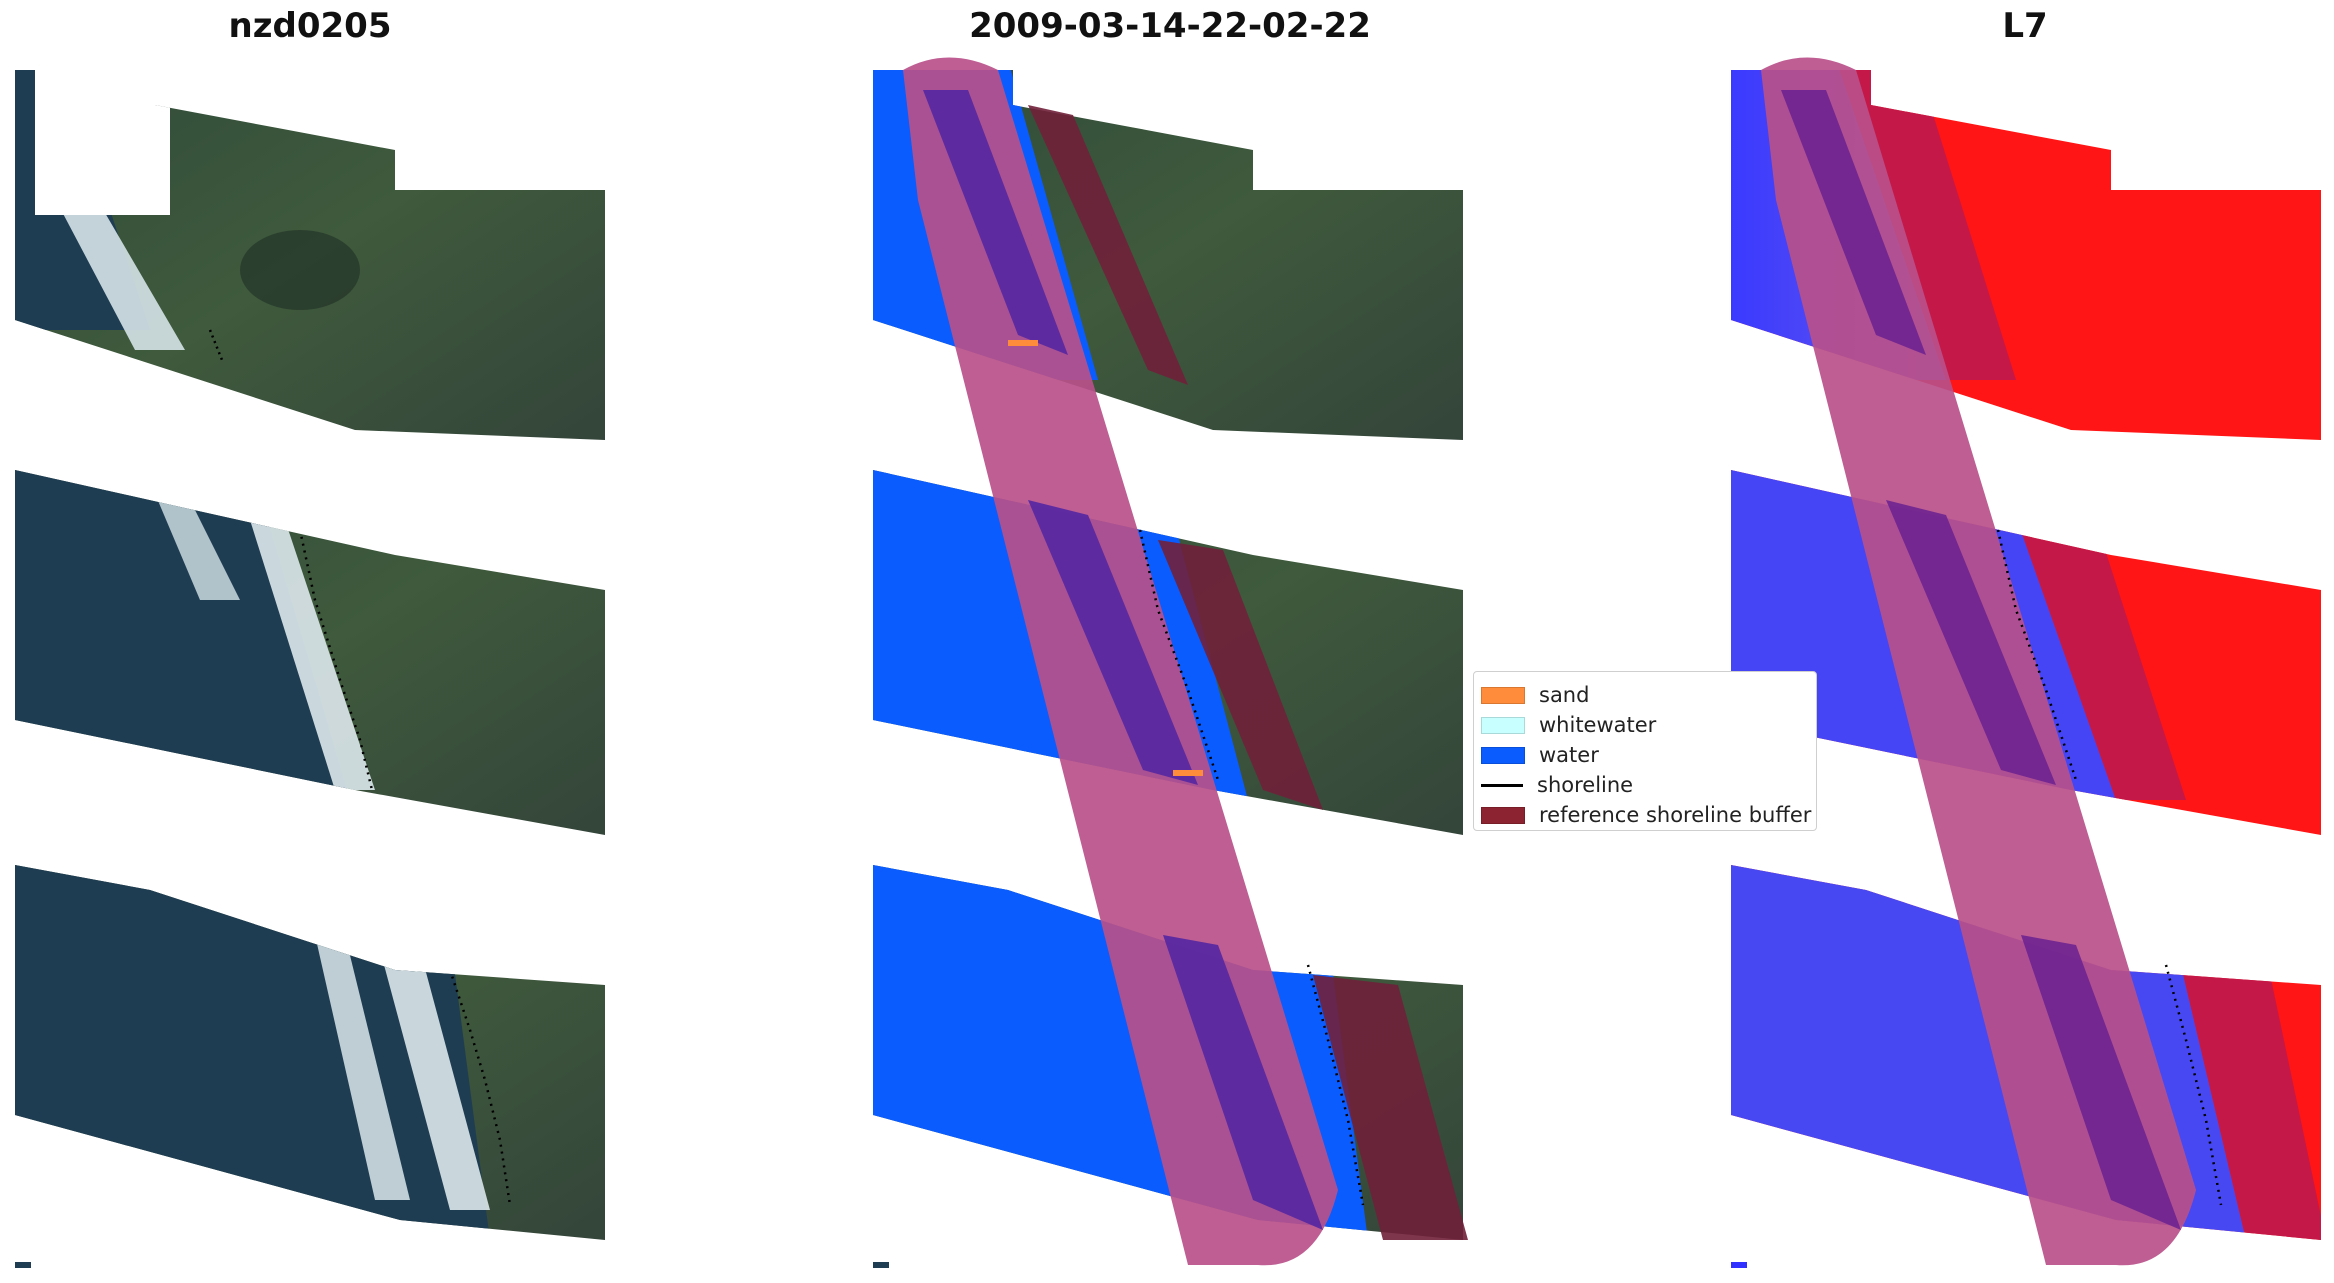  I want to click on water-swatch, so click(1503, 755).